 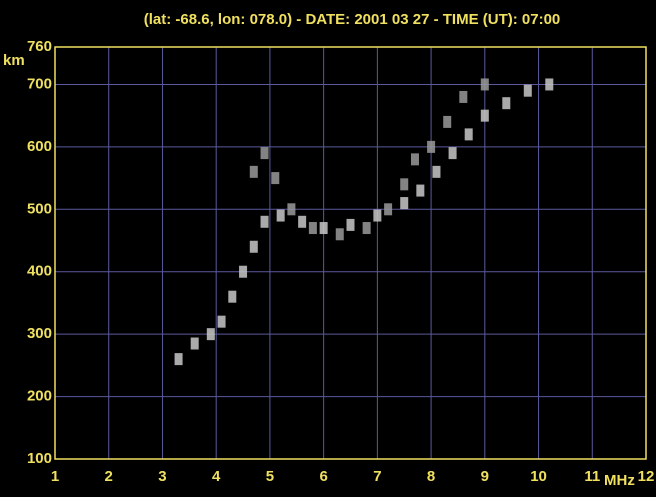 I want to click on y-tick-label: 760, so click(x=39, y=46).